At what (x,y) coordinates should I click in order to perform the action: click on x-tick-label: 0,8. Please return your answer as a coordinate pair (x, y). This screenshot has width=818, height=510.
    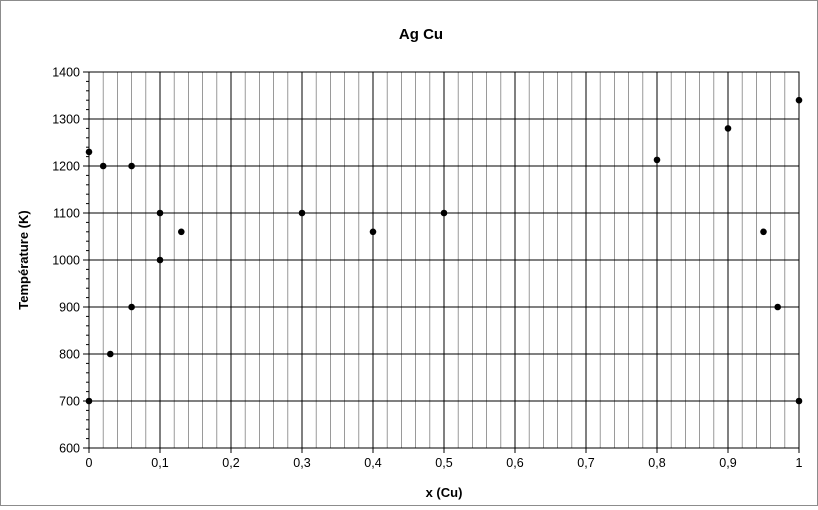
    Looking at the image, I should click on (656, 463).